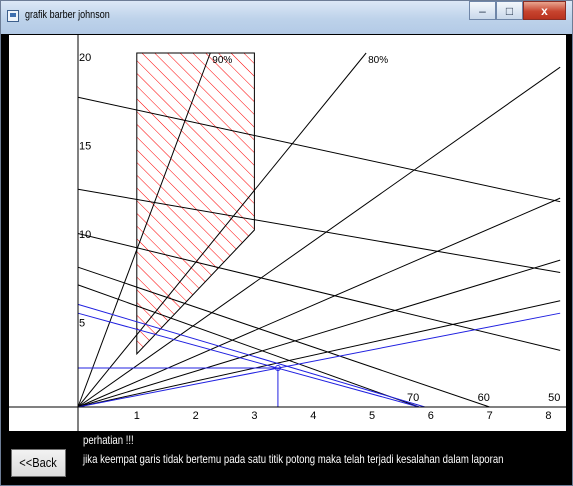  I want to click on back-button: <<Back, so click(38, 463).